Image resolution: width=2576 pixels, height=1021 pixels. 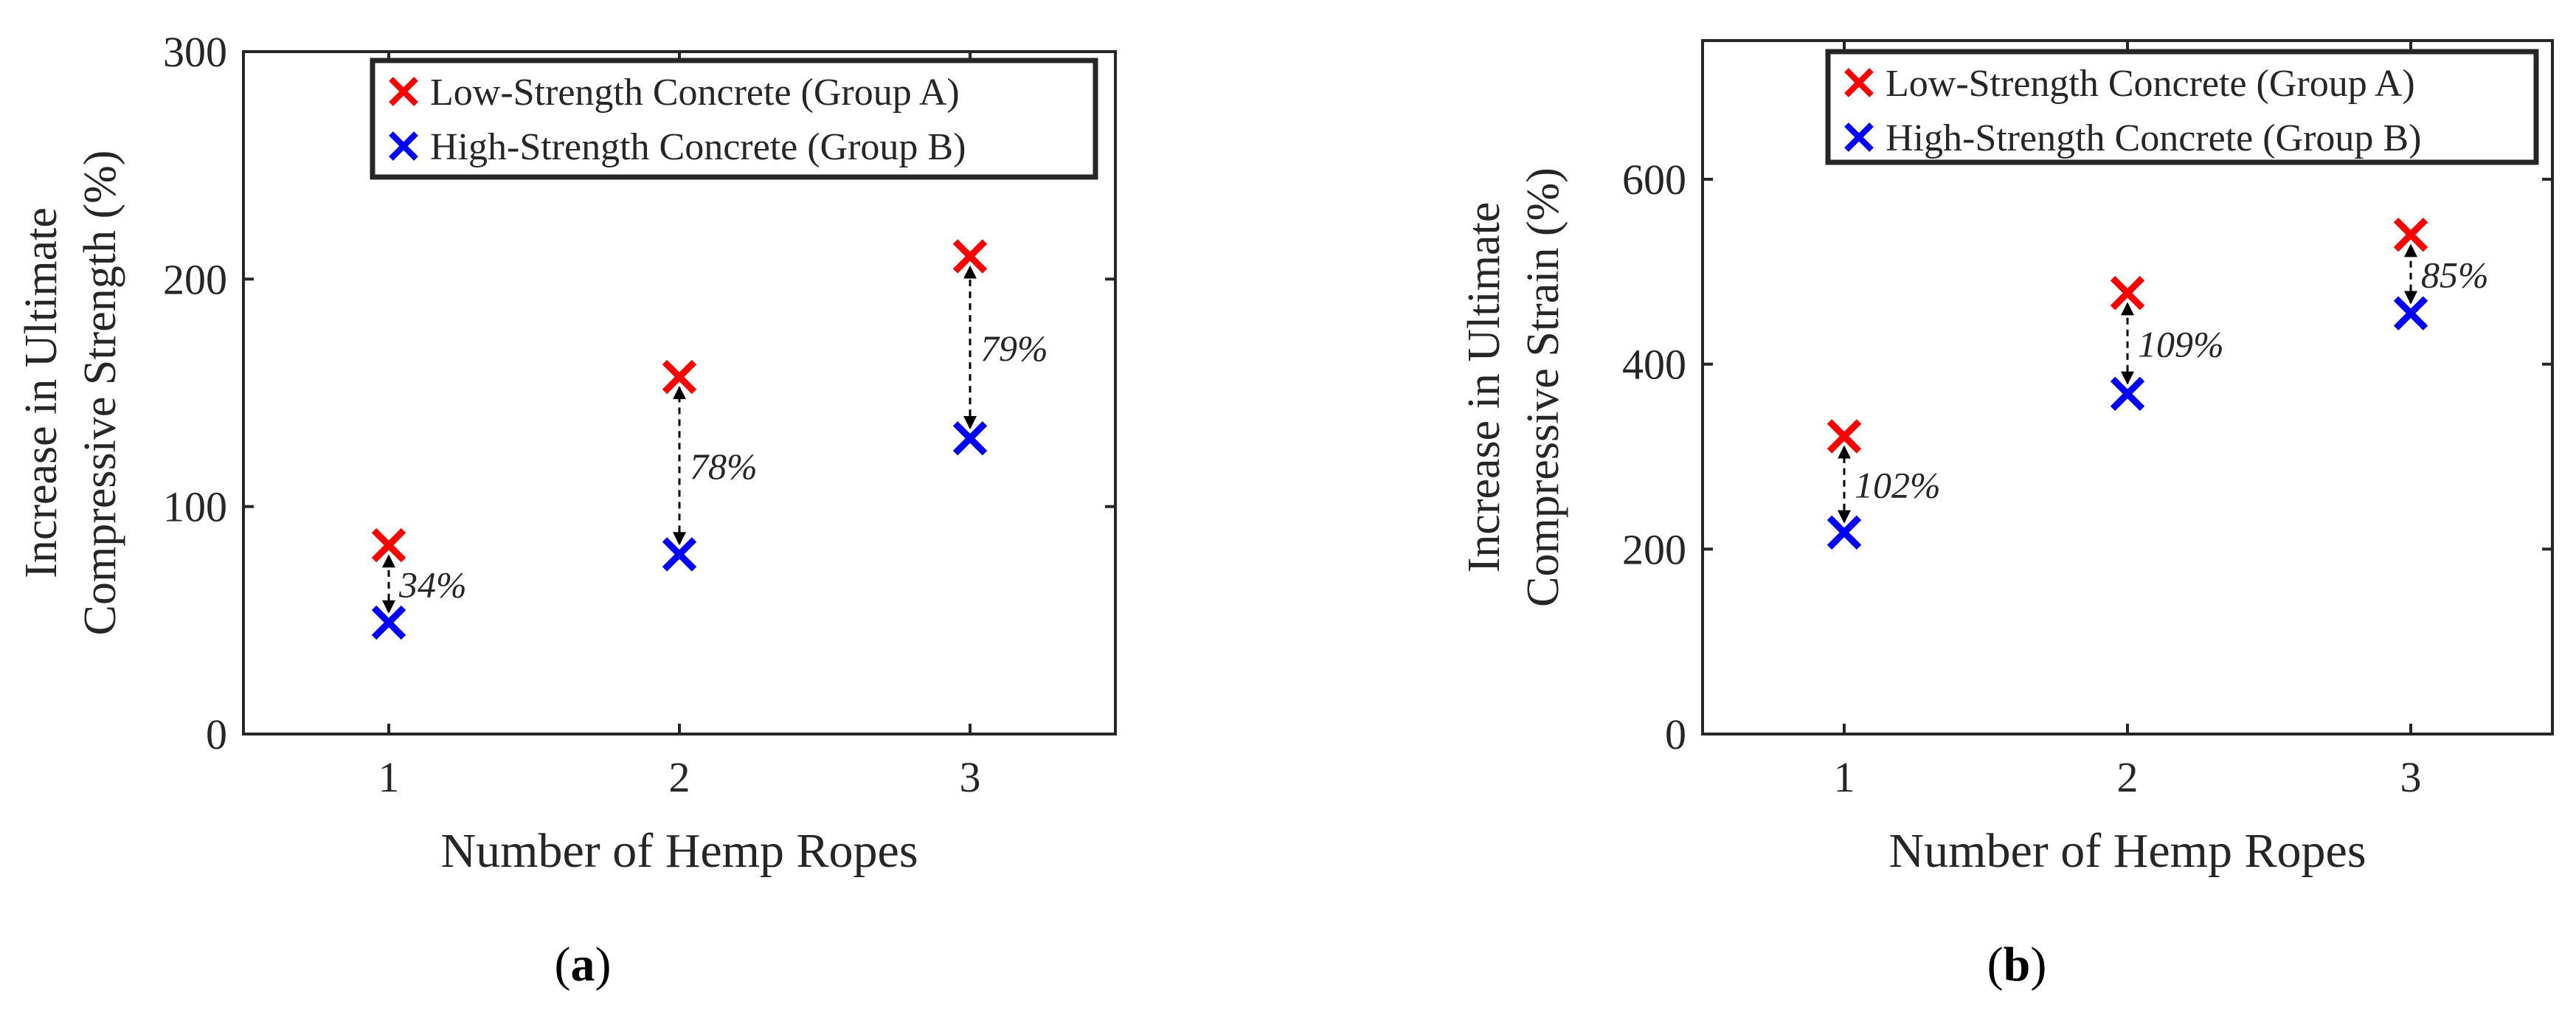 I want to click on y-tick-label: 100, so click(x=195, y=507).